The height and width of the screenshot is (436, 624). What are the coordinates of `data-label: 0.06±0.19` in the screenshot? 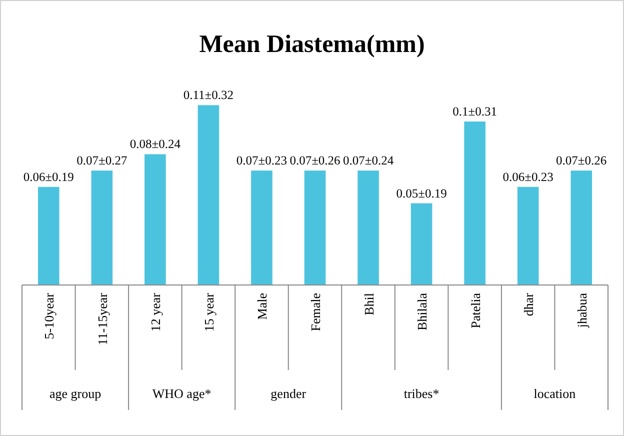 It's located at (48, 177).